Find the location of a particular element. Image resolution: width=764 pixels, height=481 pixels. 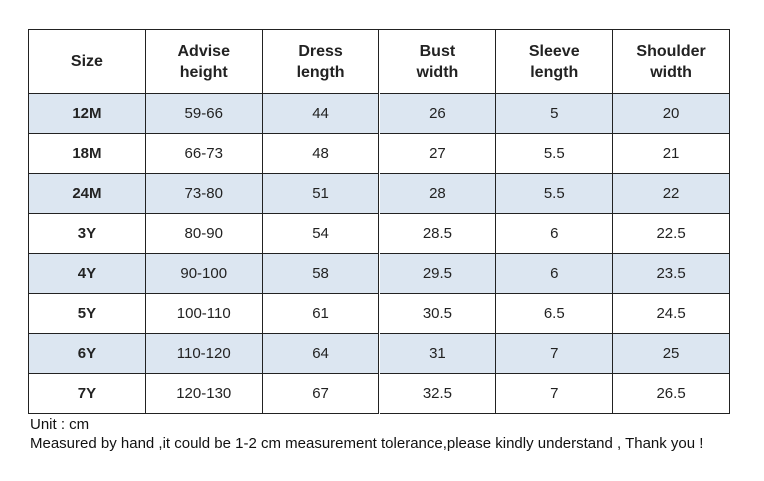

table-cell: 5 is located at coordinates (555, 114).